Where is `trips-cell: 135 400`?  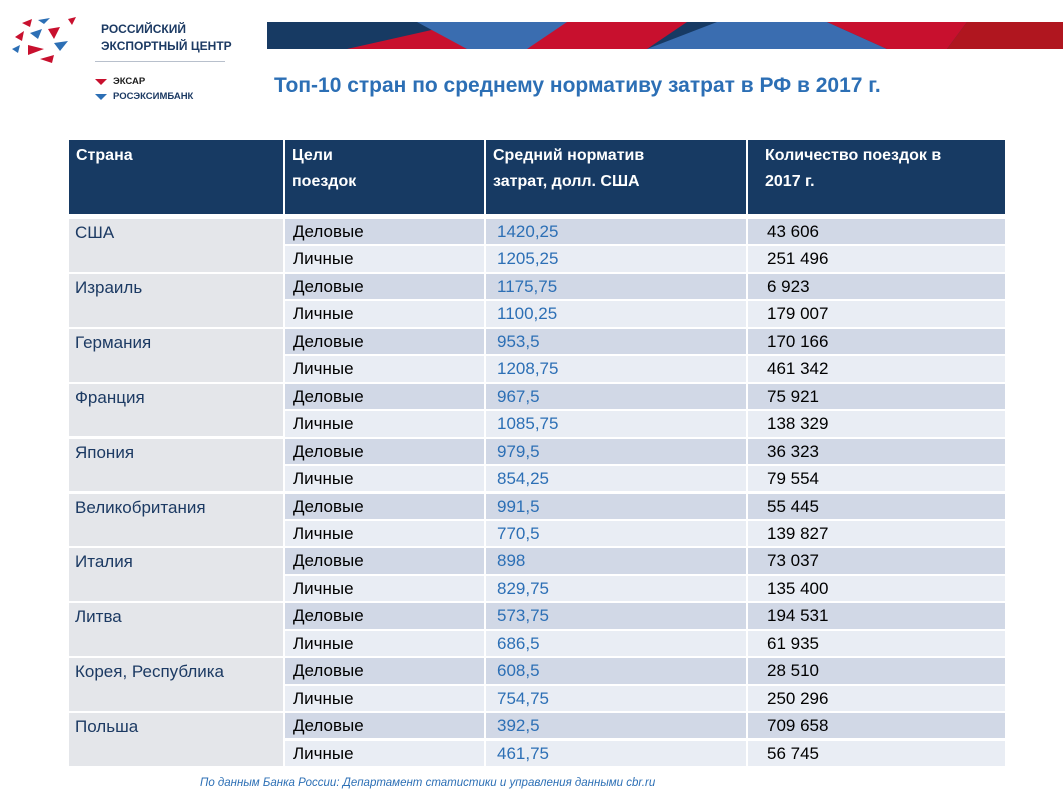
trips-cell: 135 400 is located at coordinates (876, 588).